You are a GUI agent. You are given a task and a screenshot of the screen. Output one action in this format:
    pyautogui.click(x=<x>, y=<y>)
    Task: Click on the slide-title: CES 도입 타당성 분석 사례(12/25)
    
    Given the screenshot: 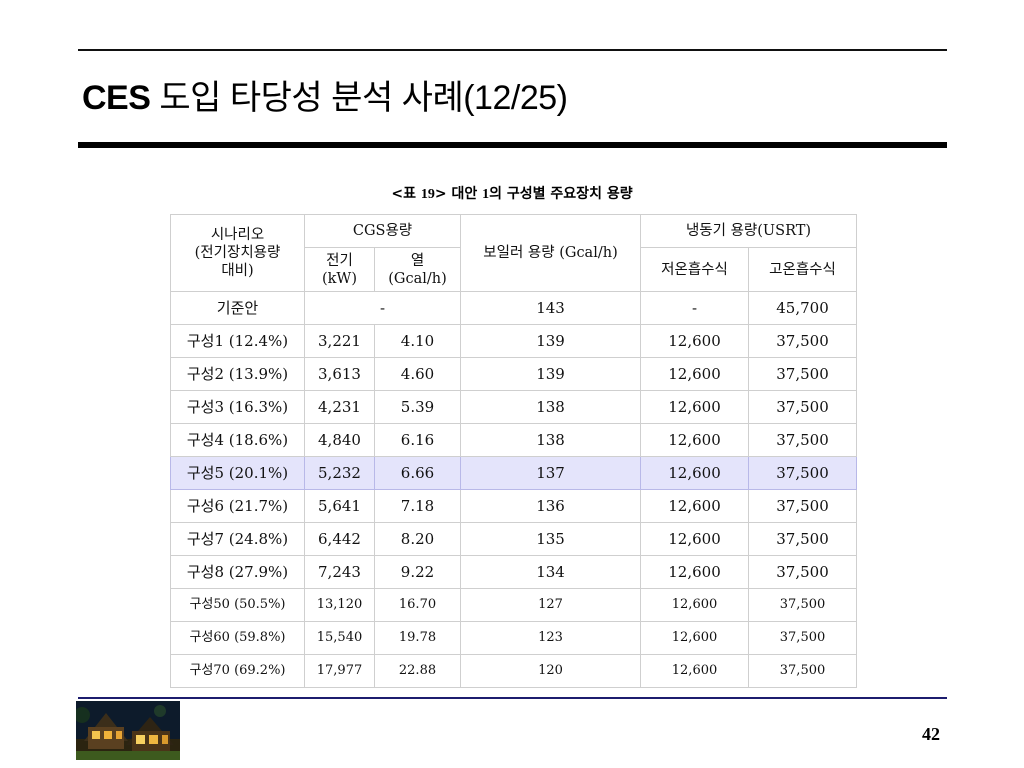 What is the action you would take?
    pyautogui.click(x=325, y=98)
    